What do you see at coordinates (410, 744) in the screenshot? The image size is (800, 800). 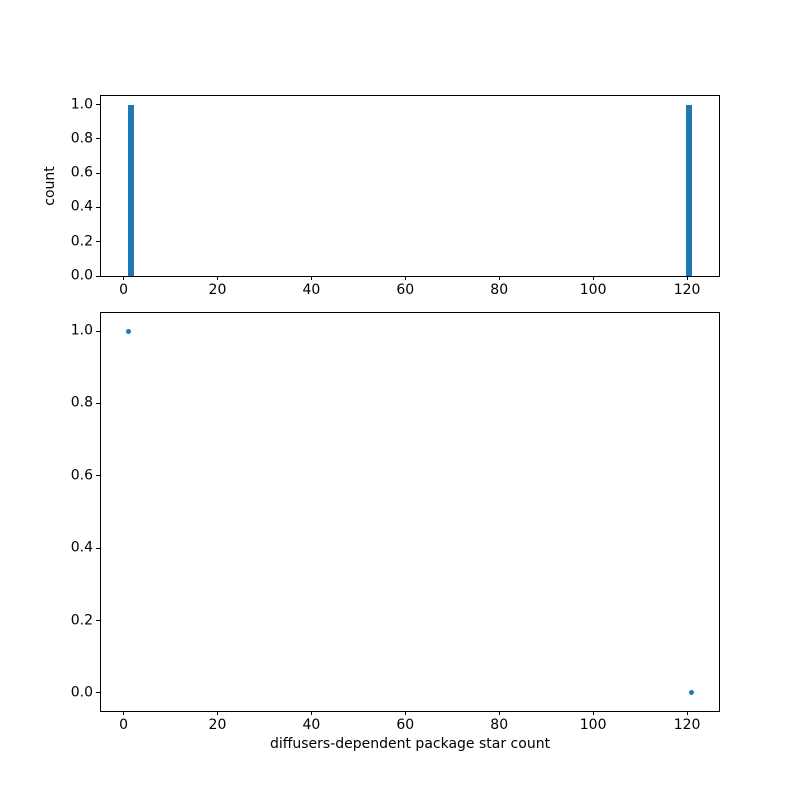 I see `x-axis-label: diffusers-dependent package star count` at bounding box center [410, 744].